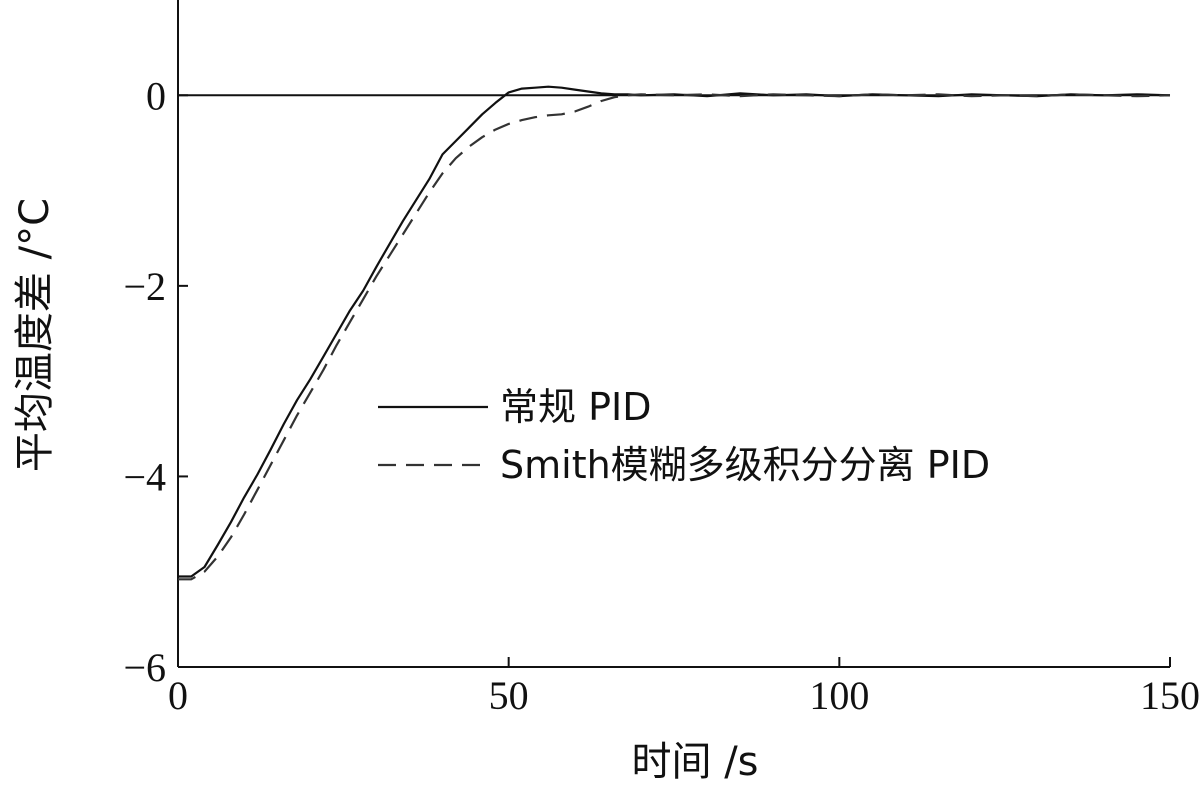 The image size is (1200, 789). I want to click on y-tick-label: −6, so click(144, 667).